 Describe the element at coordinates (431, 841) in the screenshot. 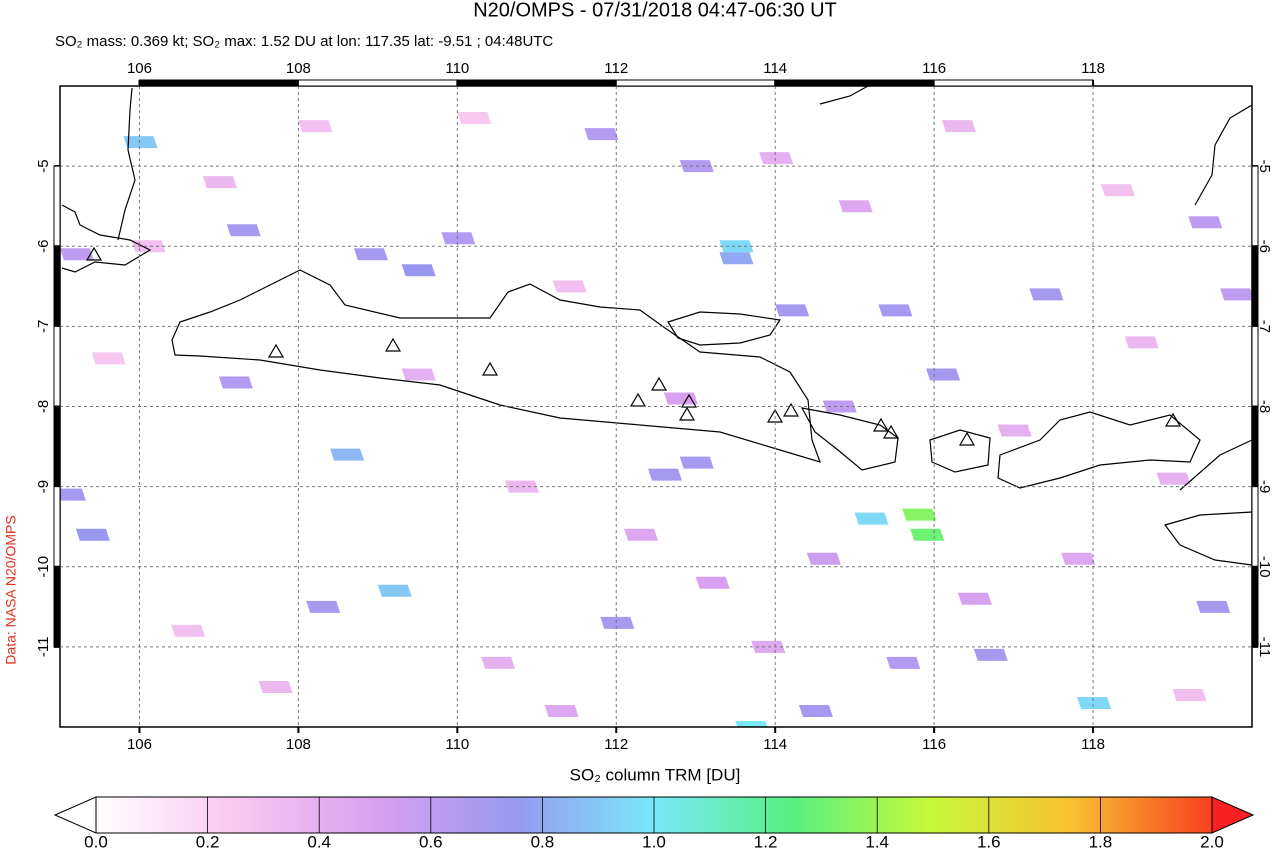

I see `colorbar-tick-label: 0.6` at that location.